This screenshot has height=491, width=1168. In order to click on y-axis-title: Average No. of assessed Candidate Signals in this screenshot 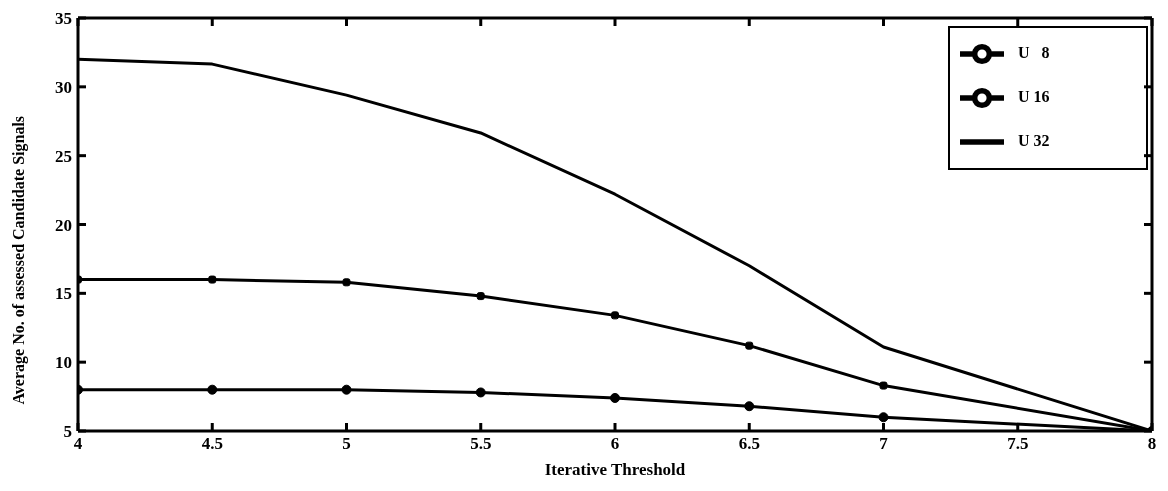, I will do `click(18, 260)`.